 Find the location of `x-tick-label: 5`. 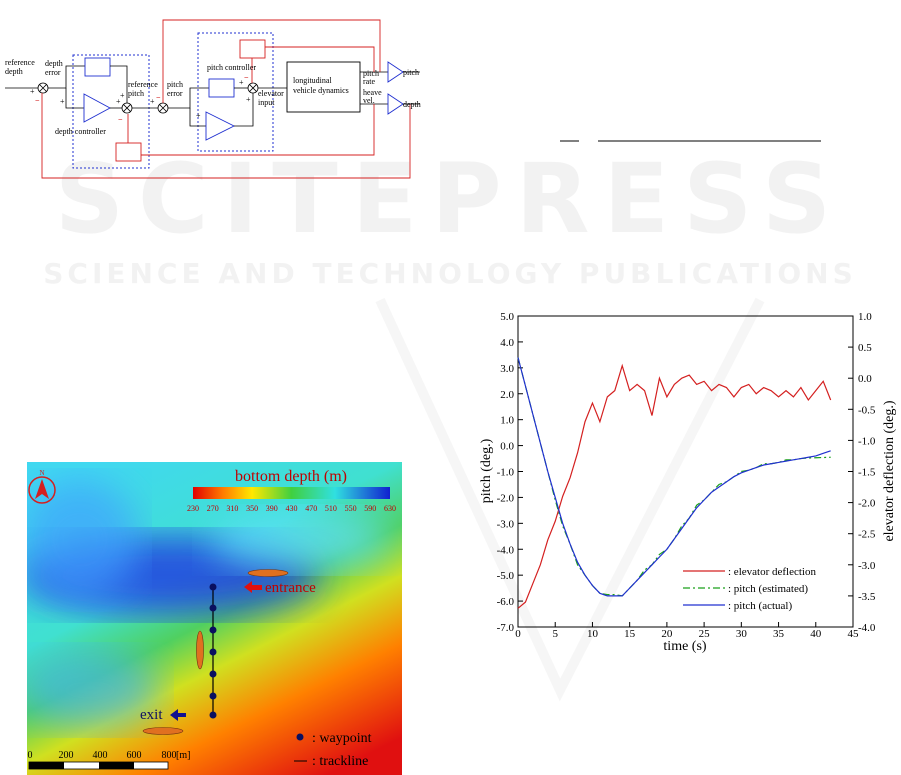

x-tick-label: 5 is located at coordinates (555, 634).